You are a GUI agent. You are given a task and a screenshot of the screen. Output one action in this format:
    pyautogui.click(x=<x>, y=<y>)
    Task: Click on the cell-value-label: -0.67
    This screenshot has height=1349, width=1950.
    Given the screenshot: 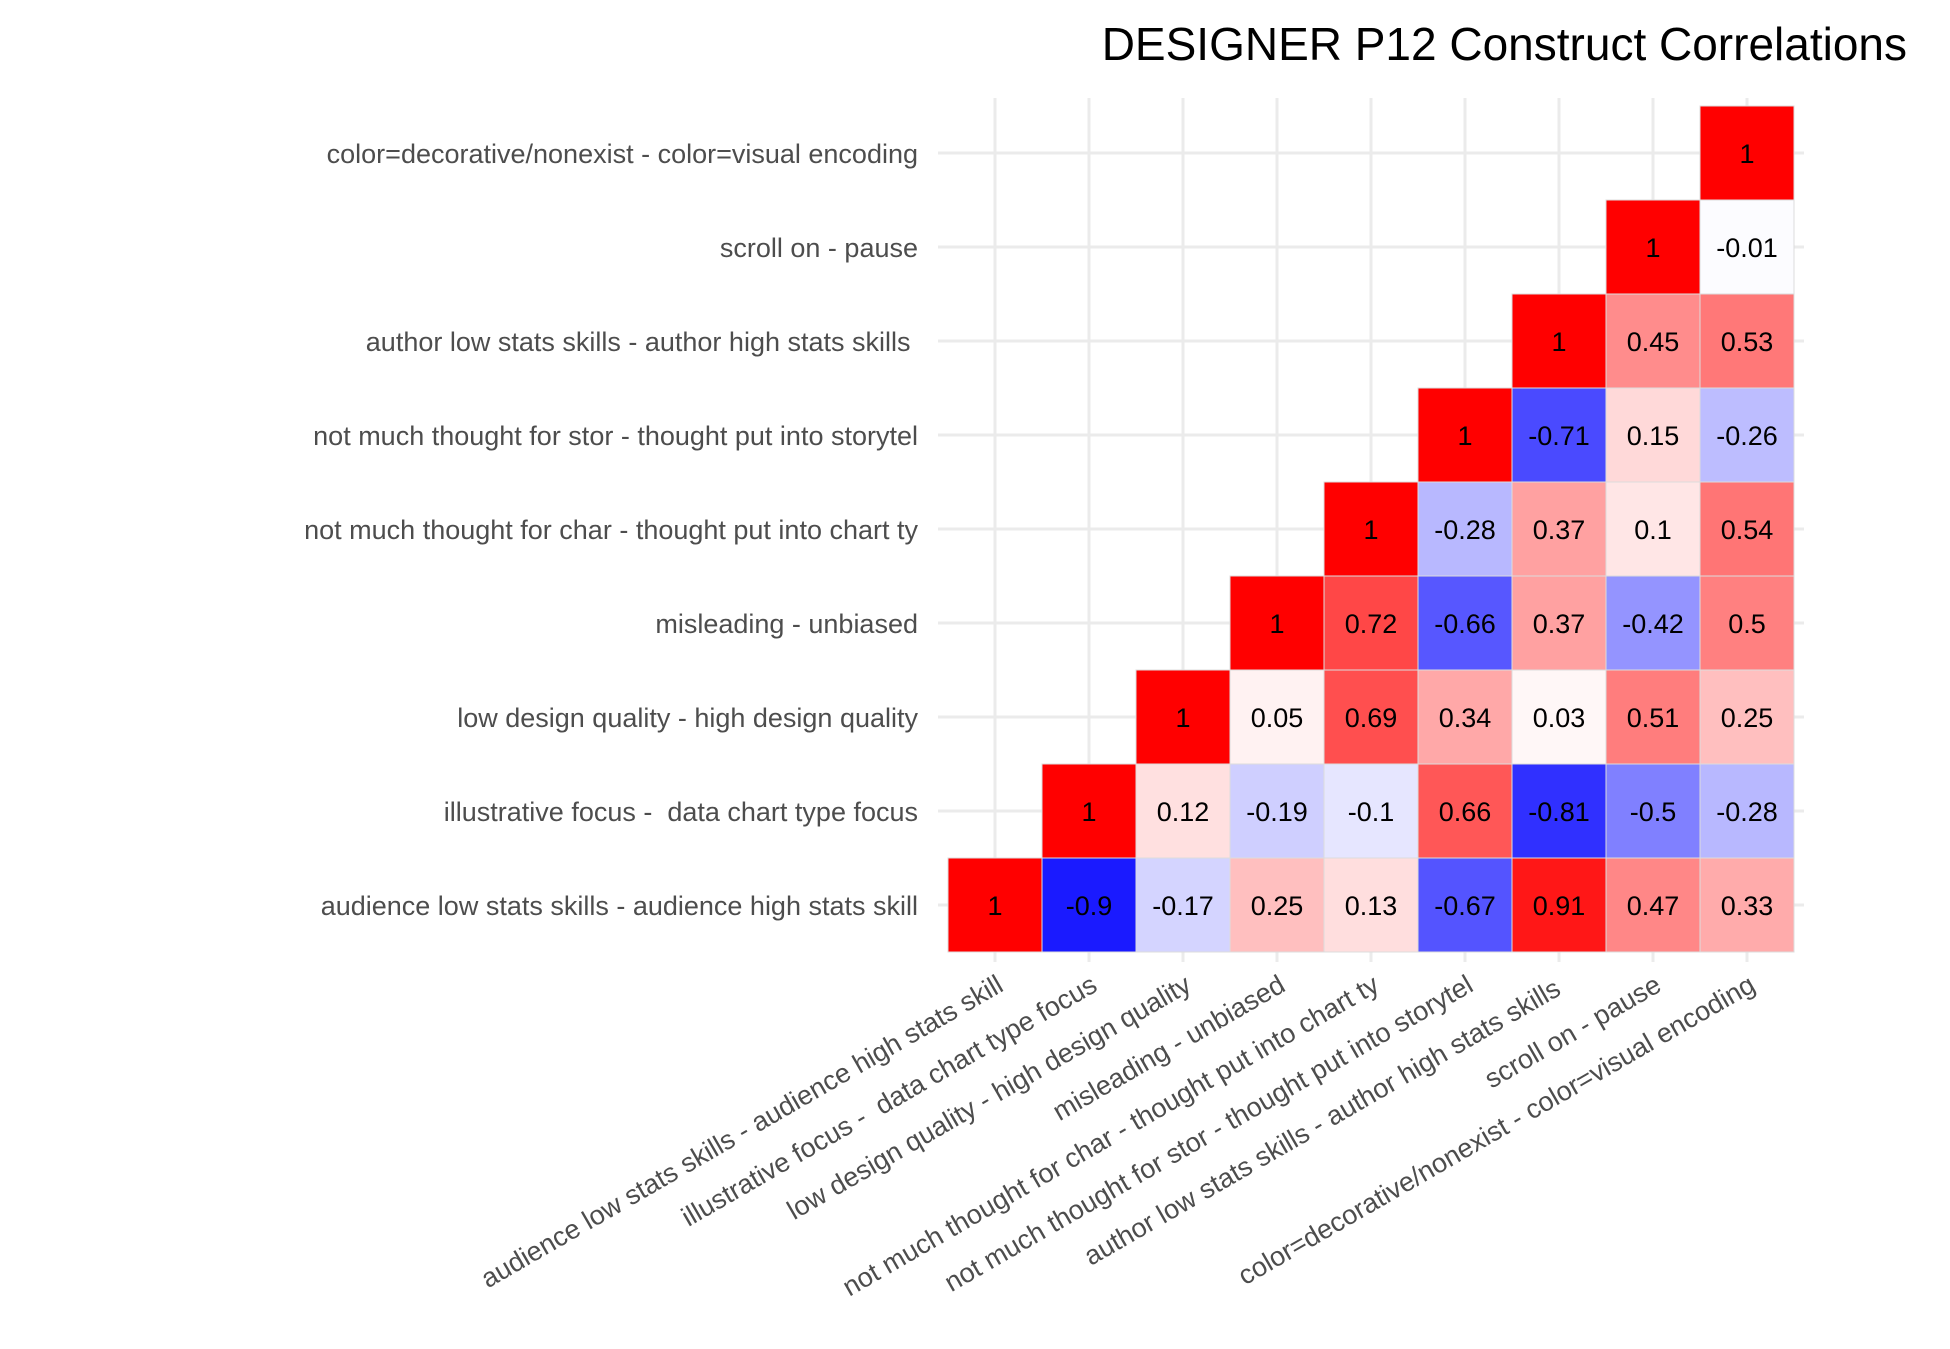 What is the action you would take?
    pyautogui.click(x=1465, y=906)
    